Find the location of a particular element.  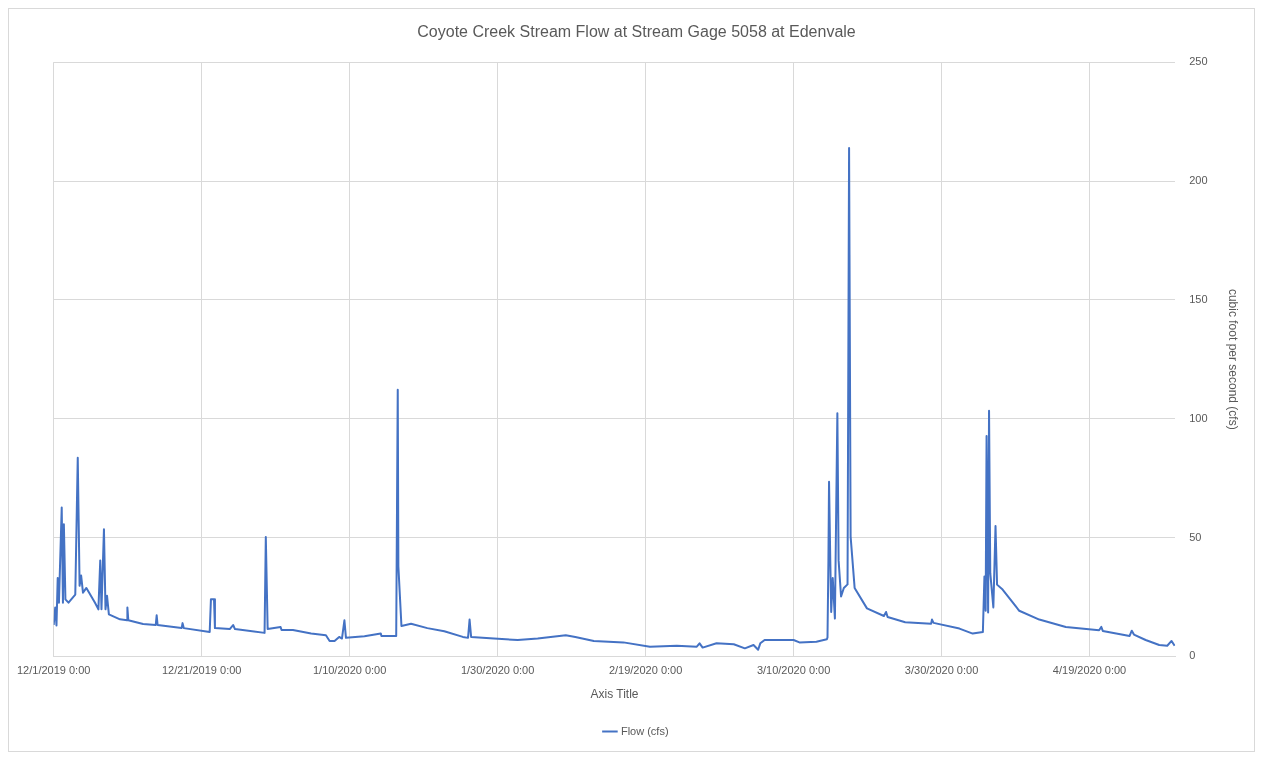

y2-tick-label: 100 is located at coordinates (1198, 417).